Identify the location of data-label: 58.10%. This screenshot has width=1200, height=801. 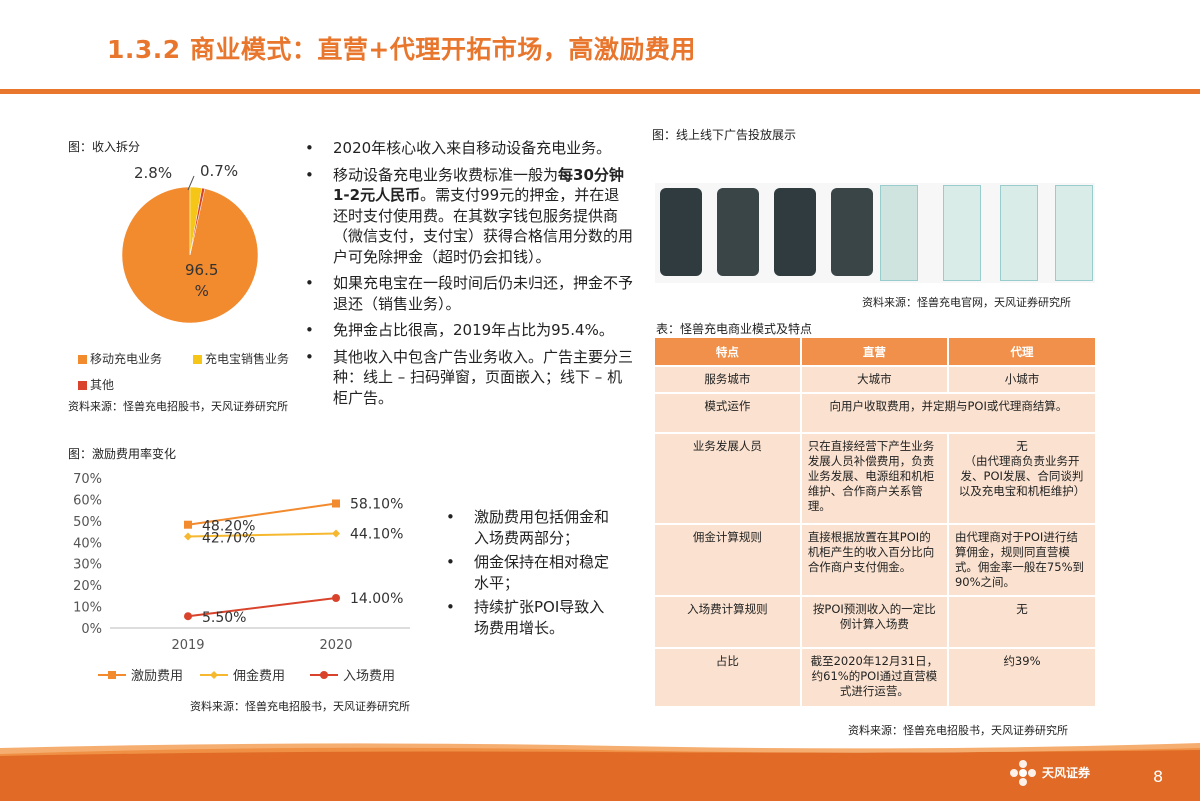
(376, 505).